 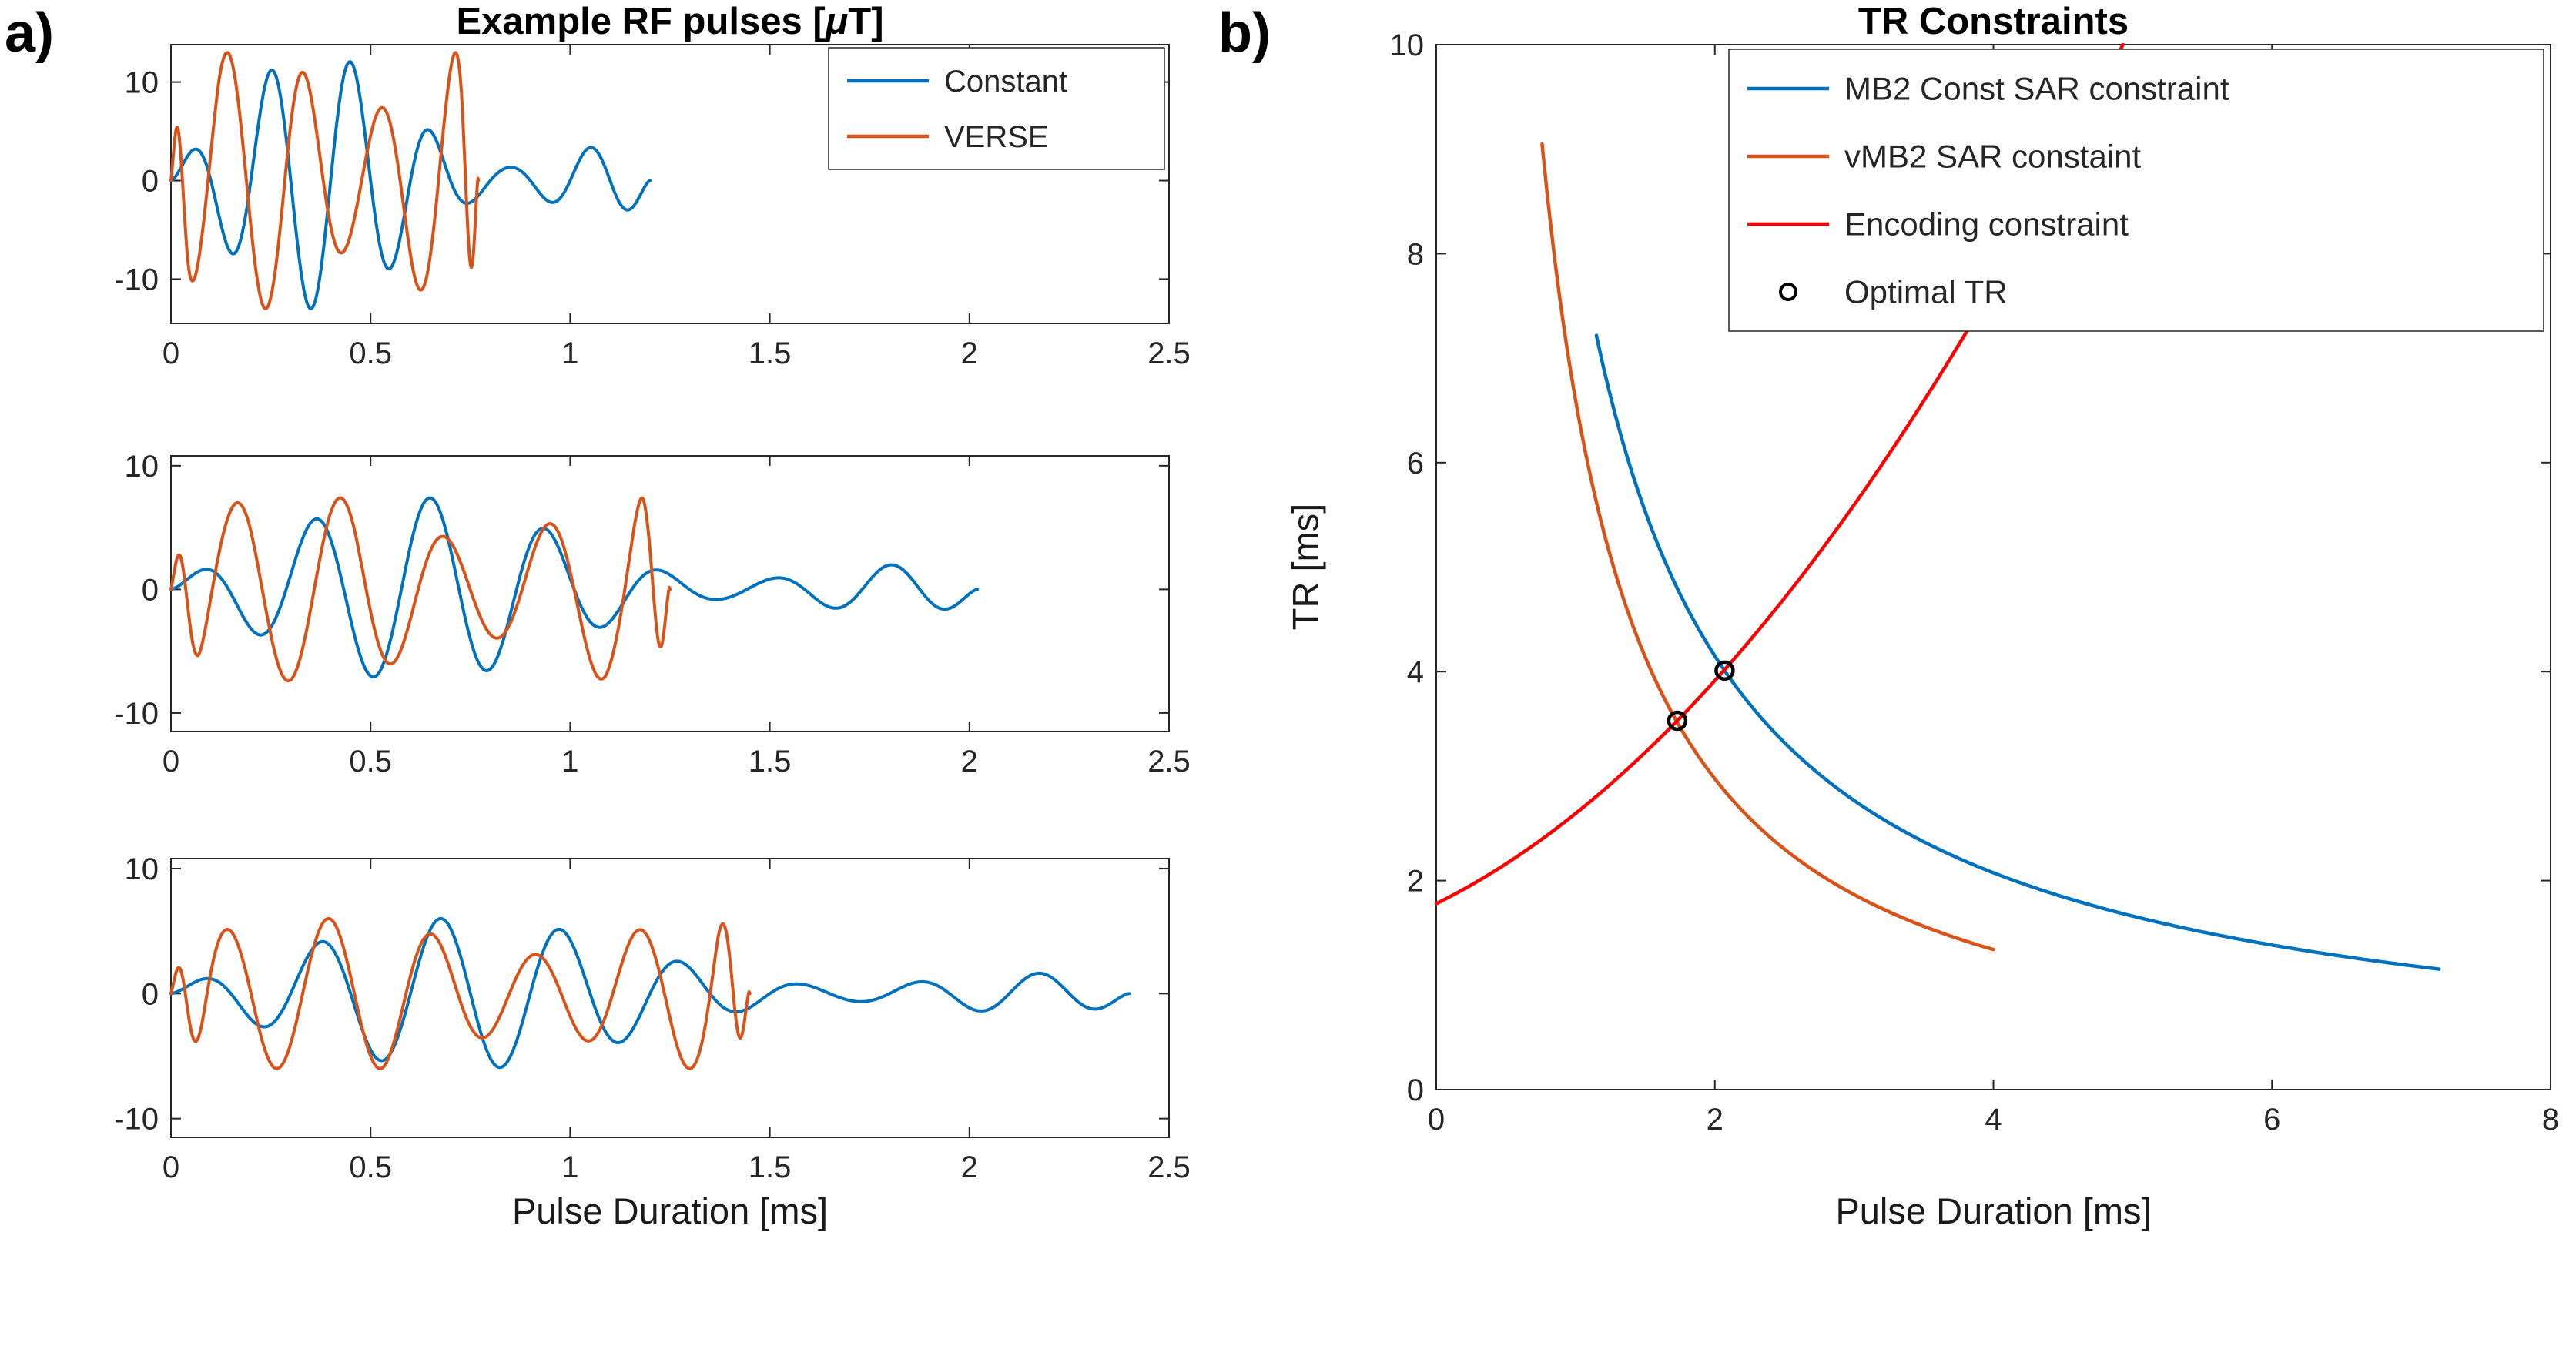 I want to click on panel-a-title-suffix: T], so click(x=866, y=21).